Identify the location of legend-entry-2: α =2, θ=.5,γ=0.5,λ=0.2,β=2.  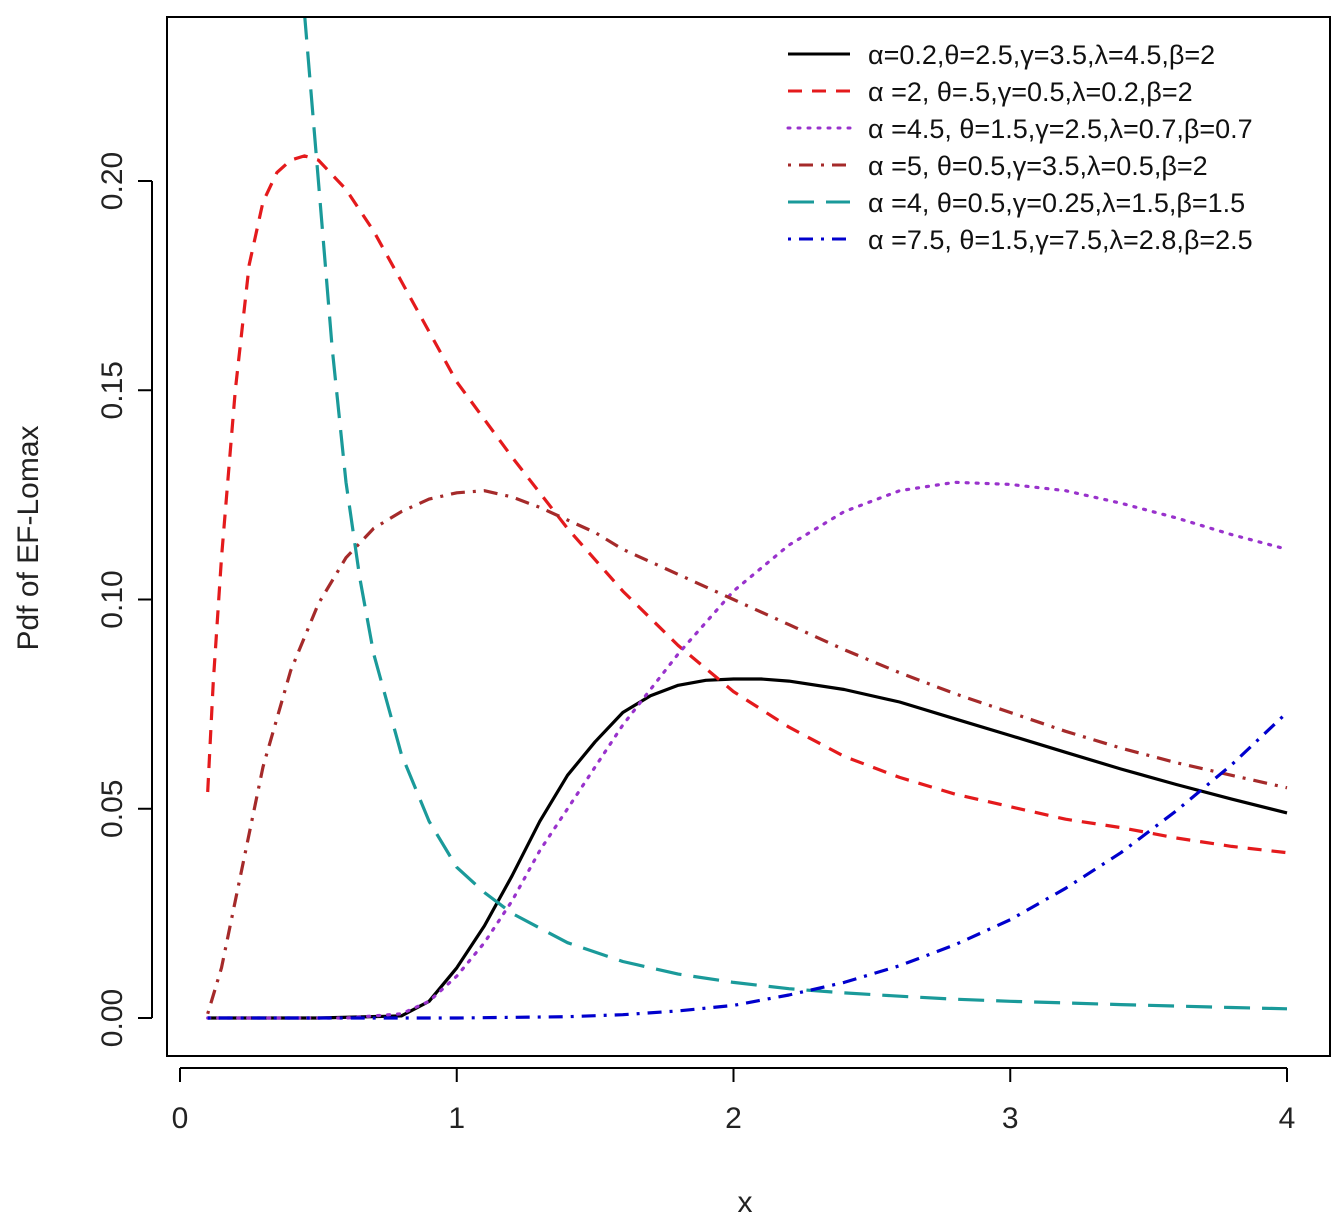
(1030, 92).